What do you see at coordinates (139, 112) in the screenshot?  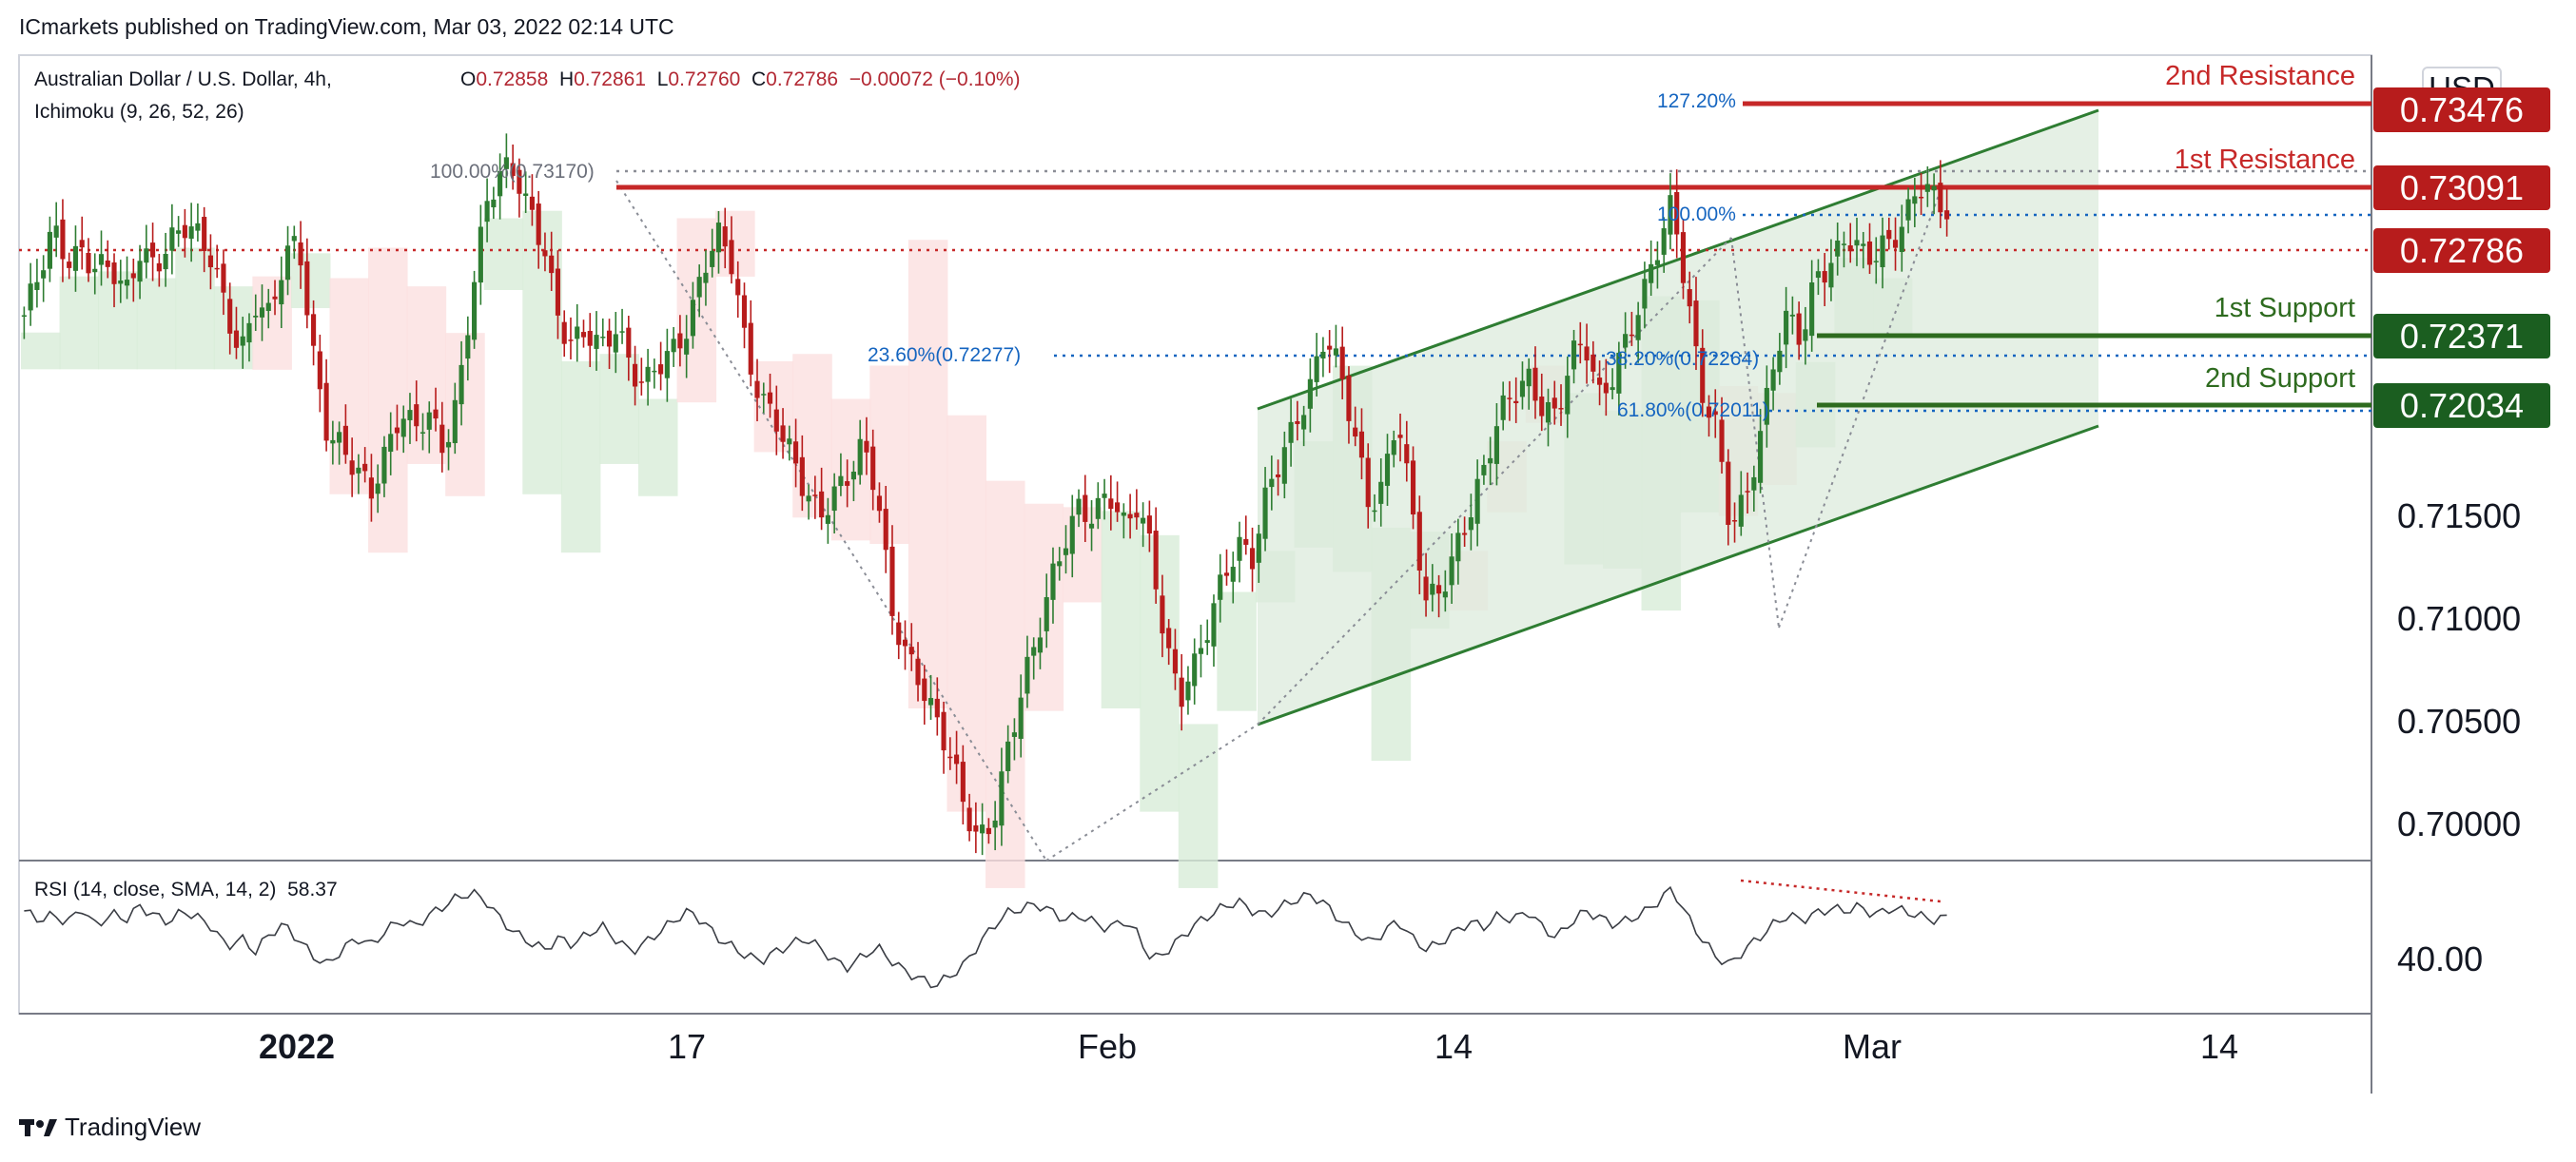 I see `indicator-title: Ichimoku (9, 26, 52, 26)` at bounding box center [139, 112].